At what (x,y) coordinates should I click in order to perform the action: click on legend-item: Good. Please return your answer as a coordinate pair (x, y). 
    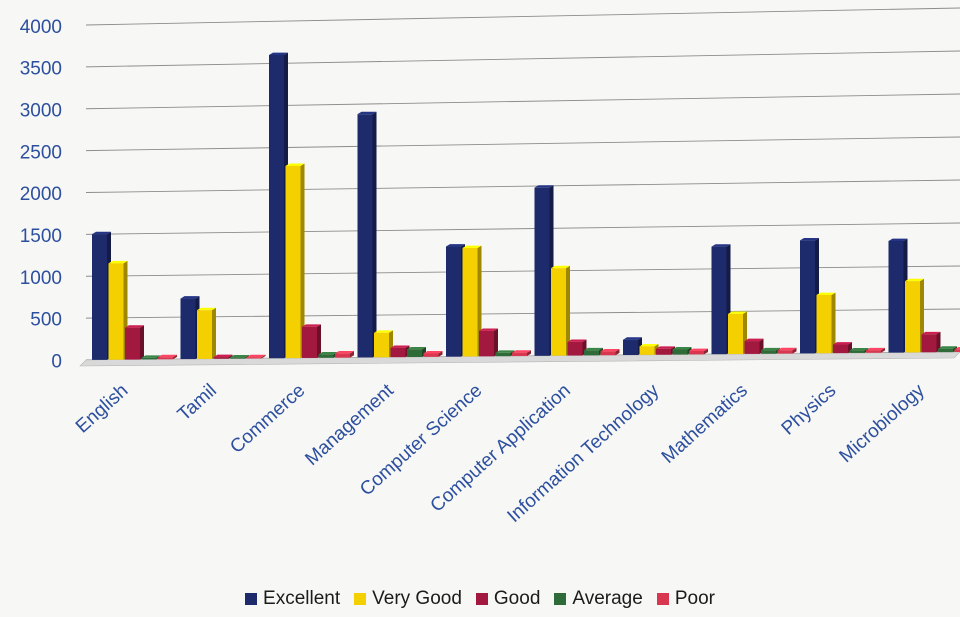
    Looking at the image, I should click on (508, 599).